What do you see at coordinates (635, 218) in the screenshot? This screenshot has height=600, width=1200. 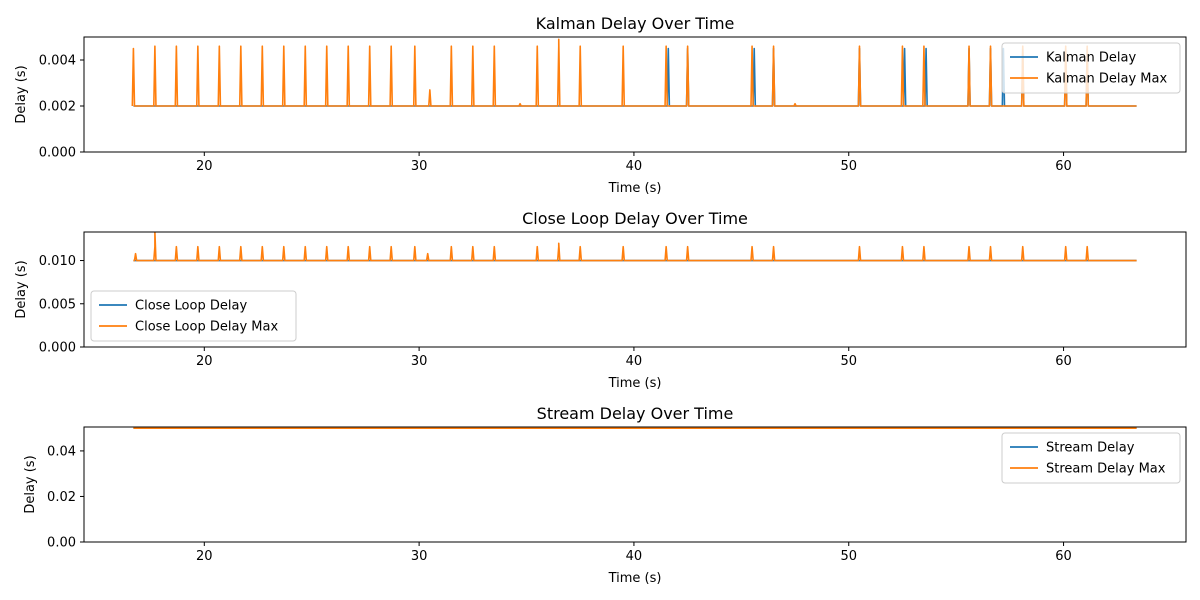 I see `subplot-title: Close Loop Delay Over Time` at bounding box center [635, 218].